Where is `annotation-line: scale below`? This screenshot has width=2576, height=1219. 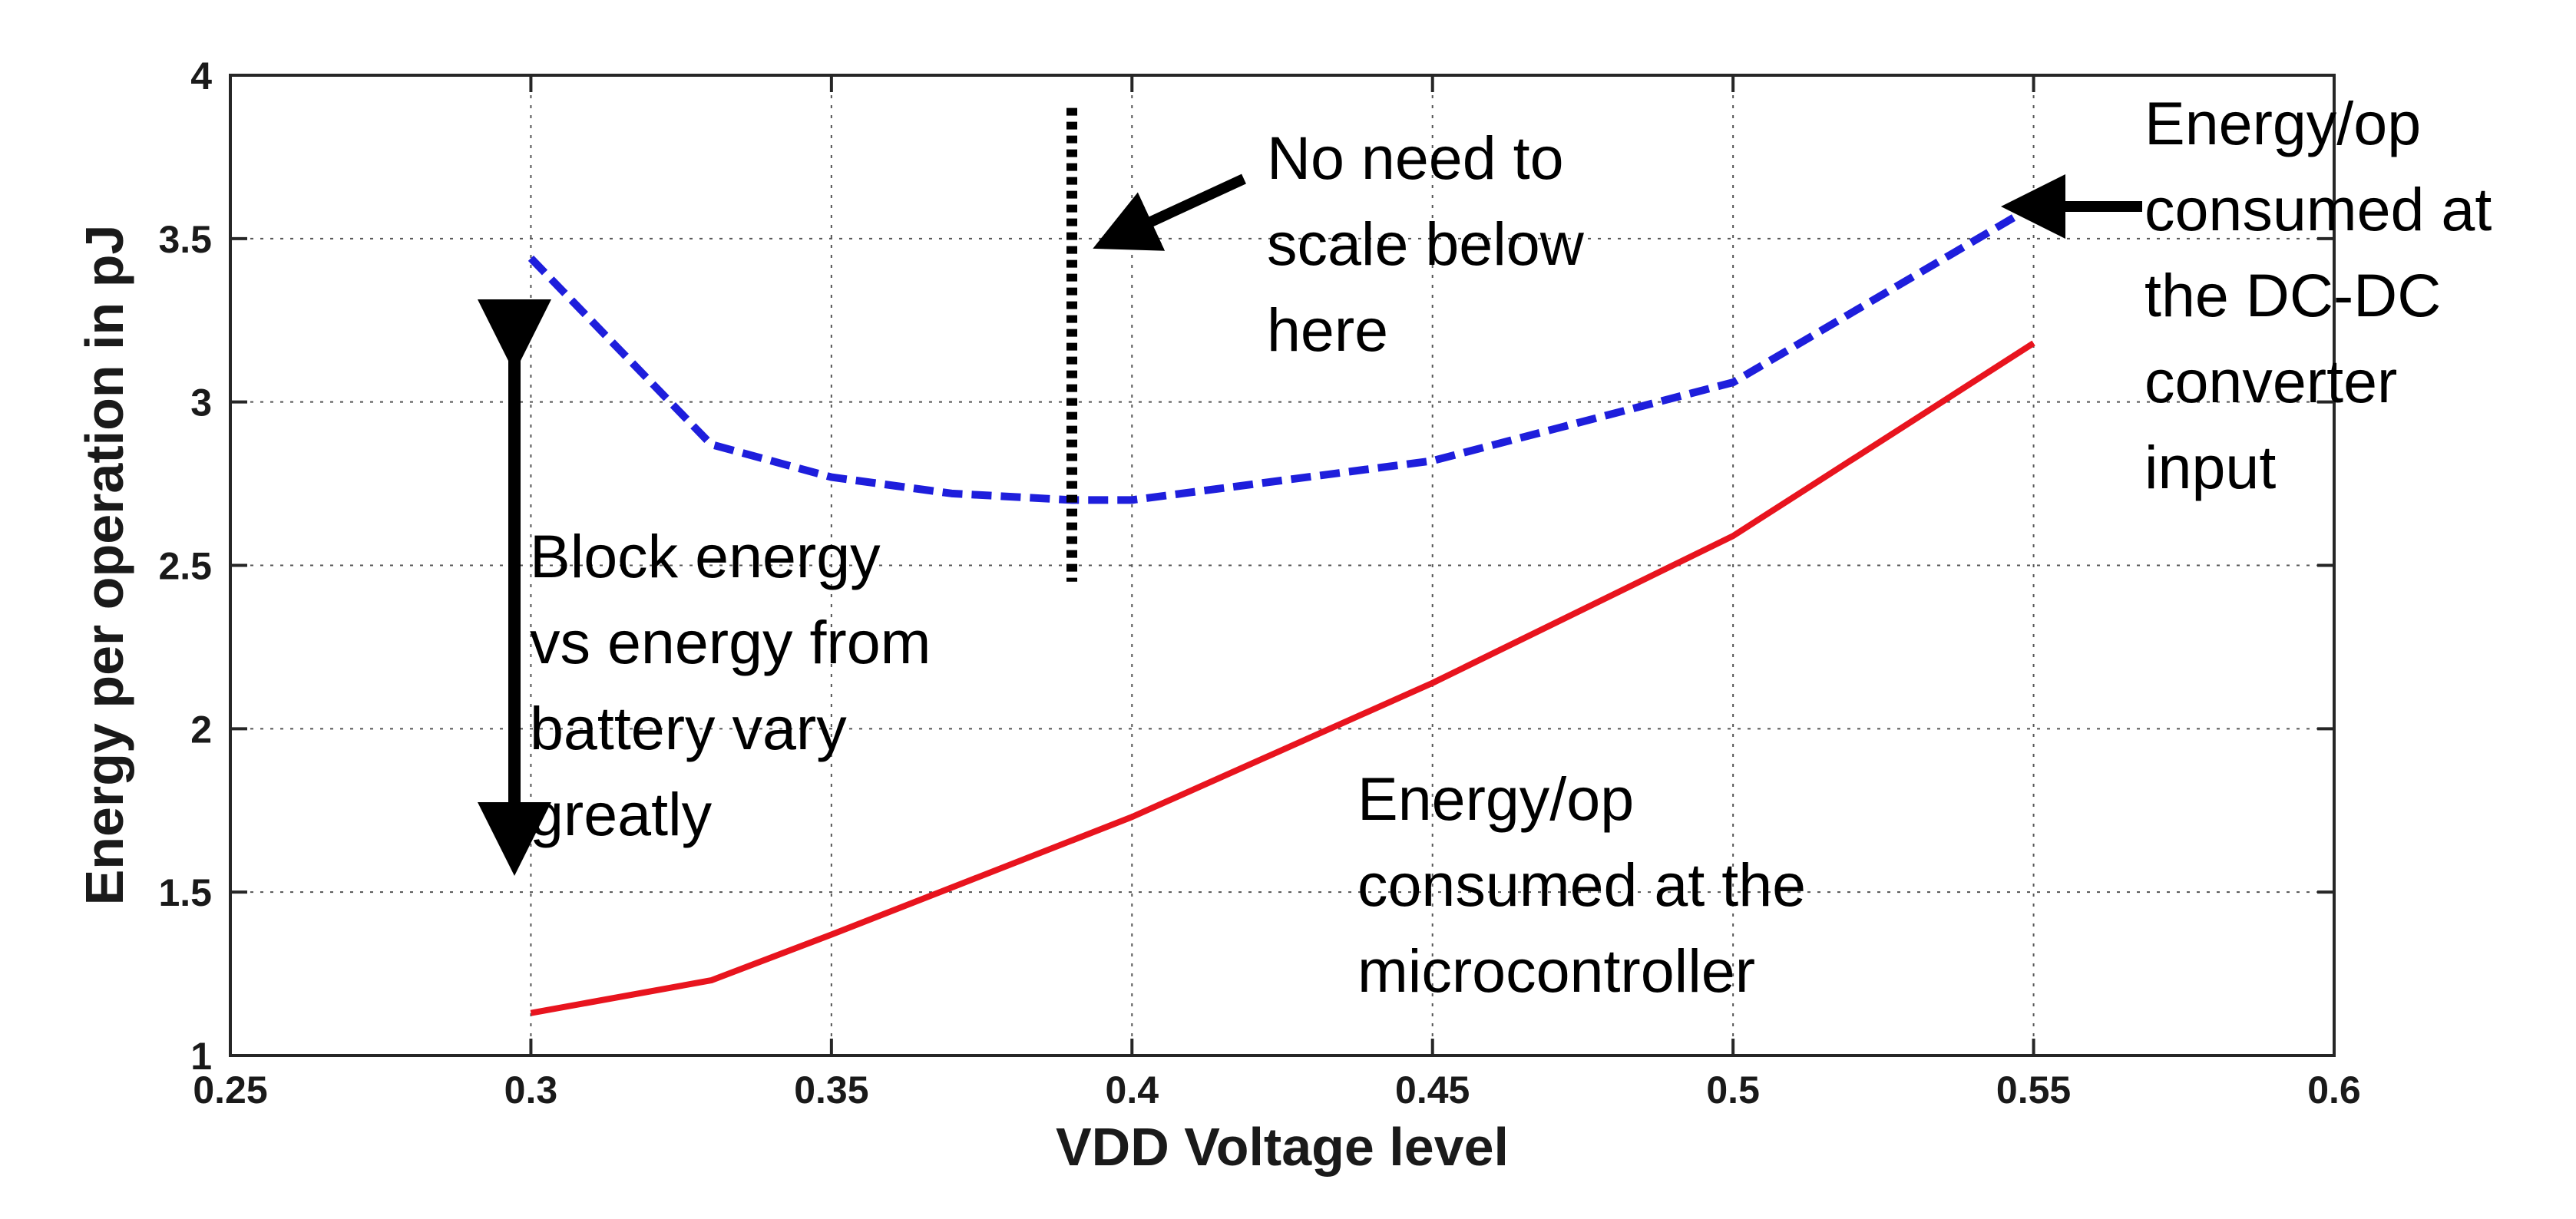 annotation-line: scale below is located at coordinates (1426, 244).